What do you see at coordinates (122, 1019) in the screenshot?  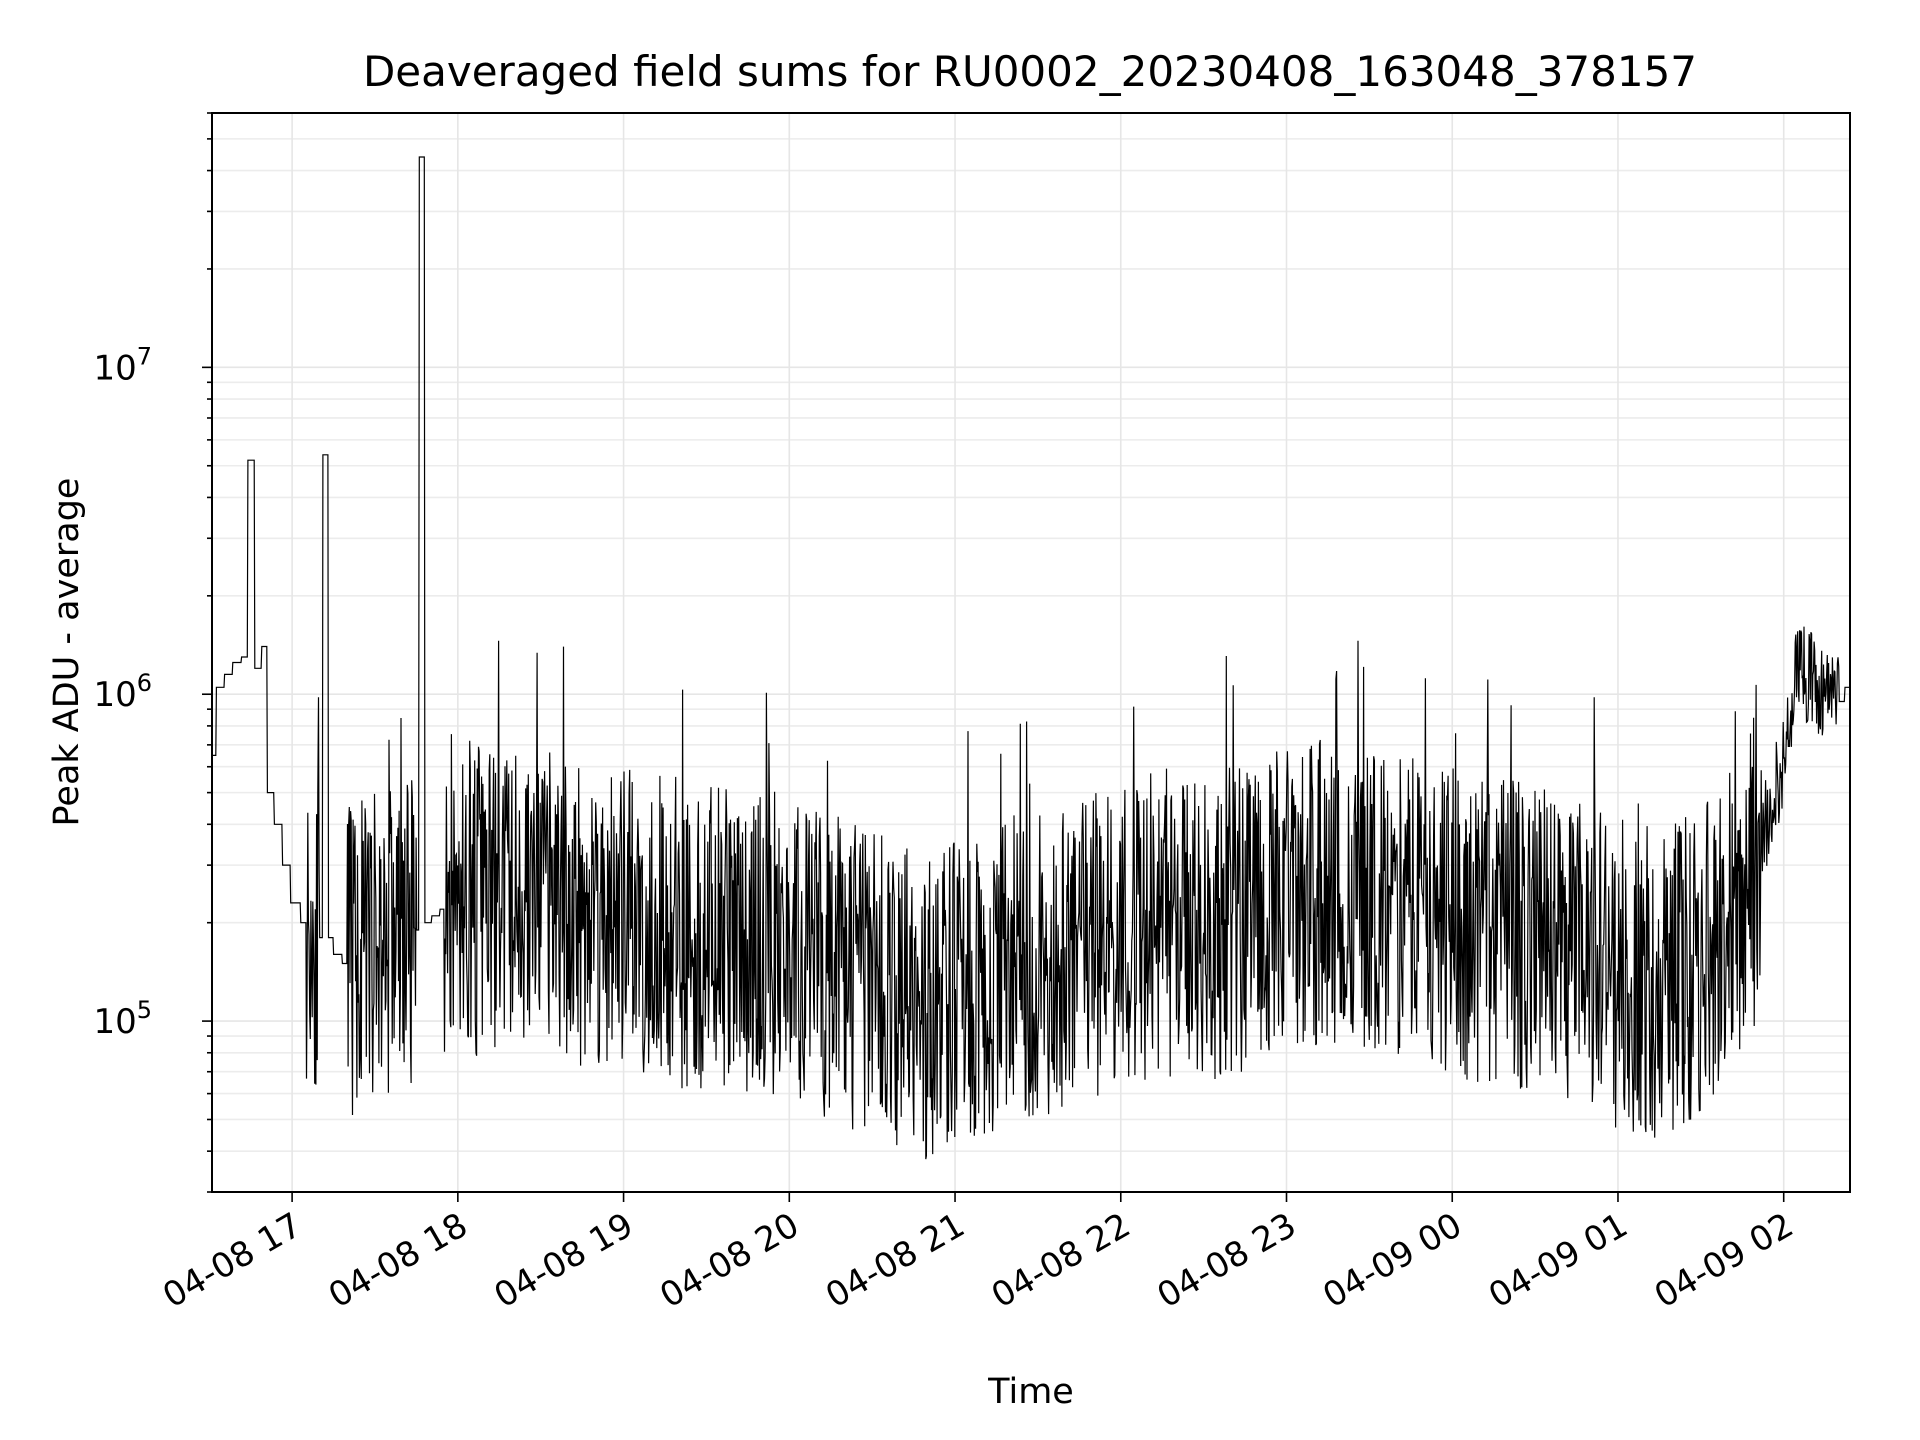 I see `y-tick-label: 10⁵` at bounding box center [122, 1019].